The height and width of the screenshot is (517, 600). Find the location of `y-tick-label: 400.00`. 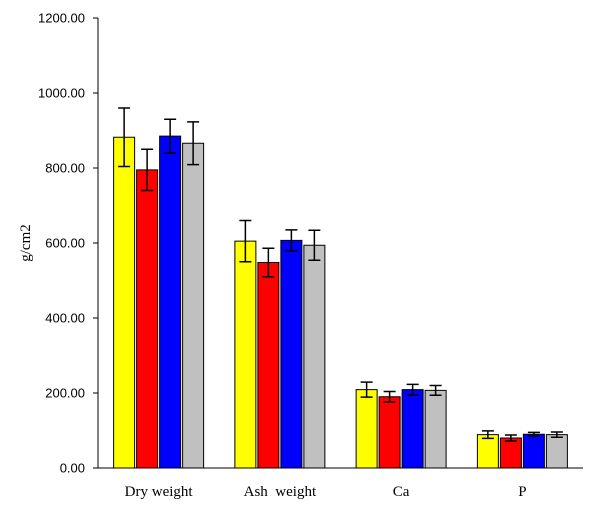

y-tick-label: 400.00 is located at coordinates (65, 318).